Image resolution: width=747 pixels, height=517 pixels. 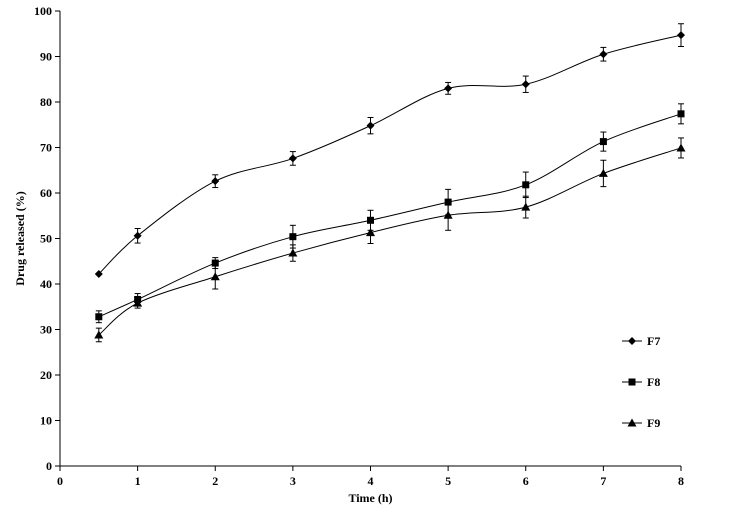 What do you see at coordinates (46, 148) in the screenshot?
I see `y-tick-label: 70` at bounding box center [46, 148].